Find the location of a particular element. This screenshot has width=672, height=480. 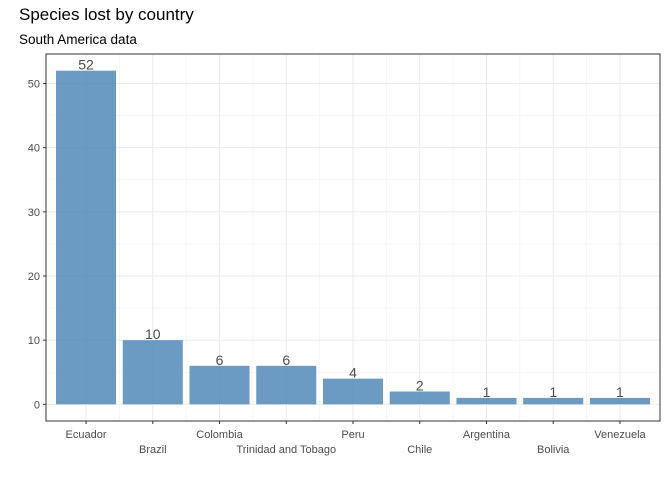

x-tick-label: Chile is located at coordinates (419, 450).